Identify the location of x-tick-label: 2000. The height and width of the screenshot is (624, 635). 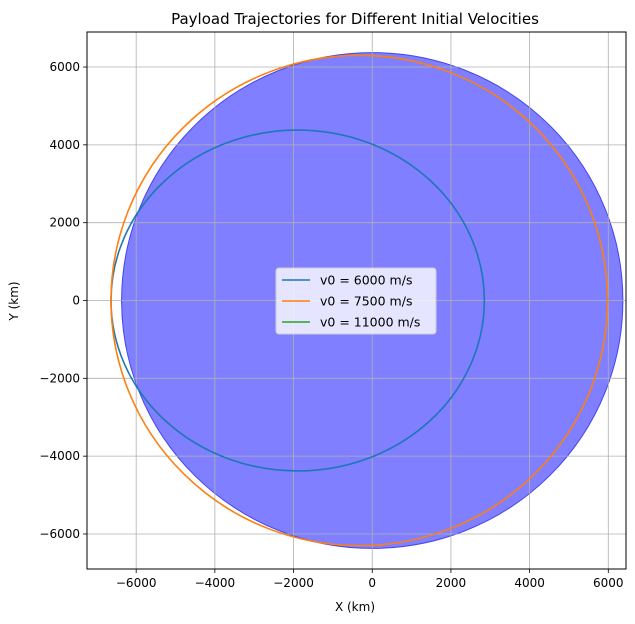
(451, 583).